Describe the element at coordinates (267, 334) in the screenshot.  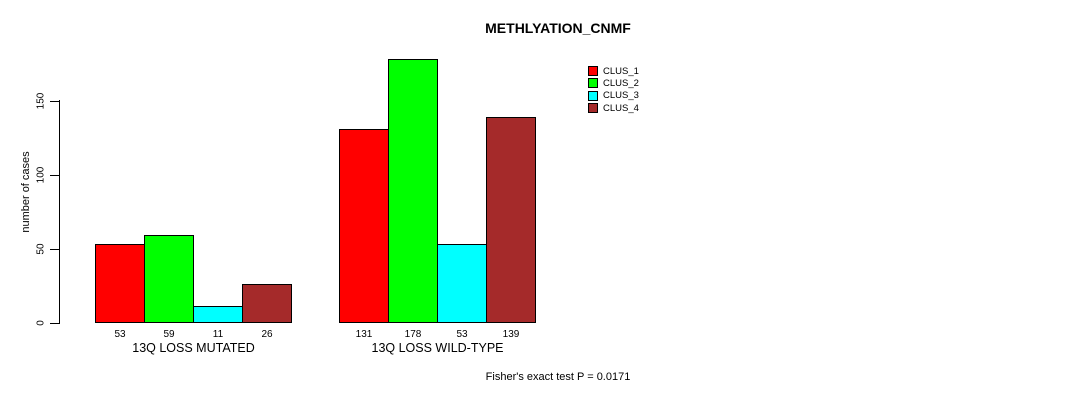
I see `bar-value-label: 26` at that location.